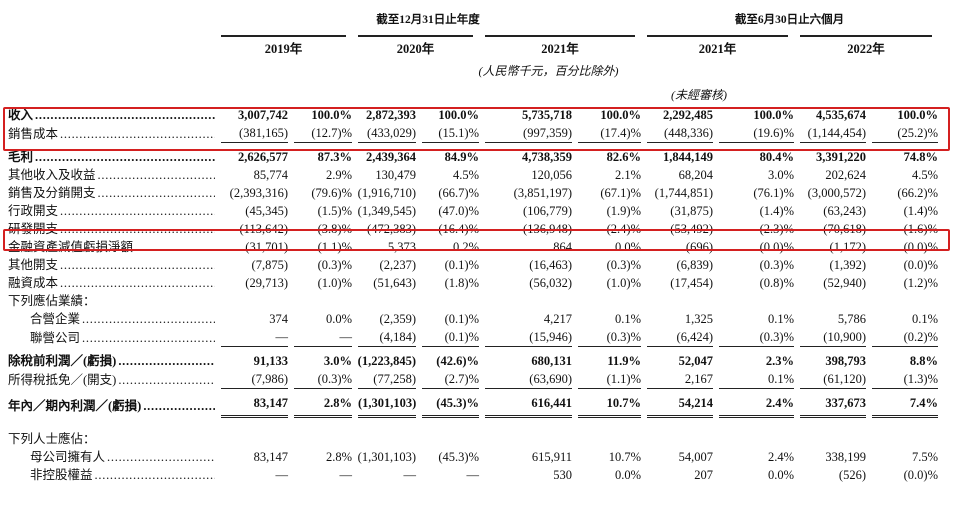  Describe the element at coordinates (547, 157) in the screenshot. I see `value: 4,738,359` at that location.